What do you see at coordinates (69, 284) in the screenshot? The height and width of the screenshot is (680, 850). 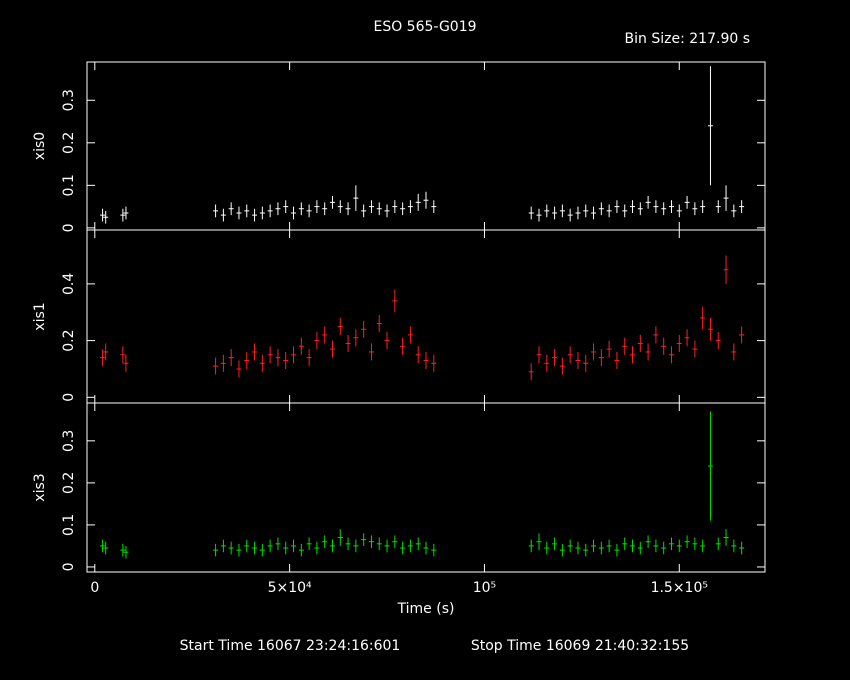 I see `y-tick-label: 0.4` at bounding box center [69, 284].